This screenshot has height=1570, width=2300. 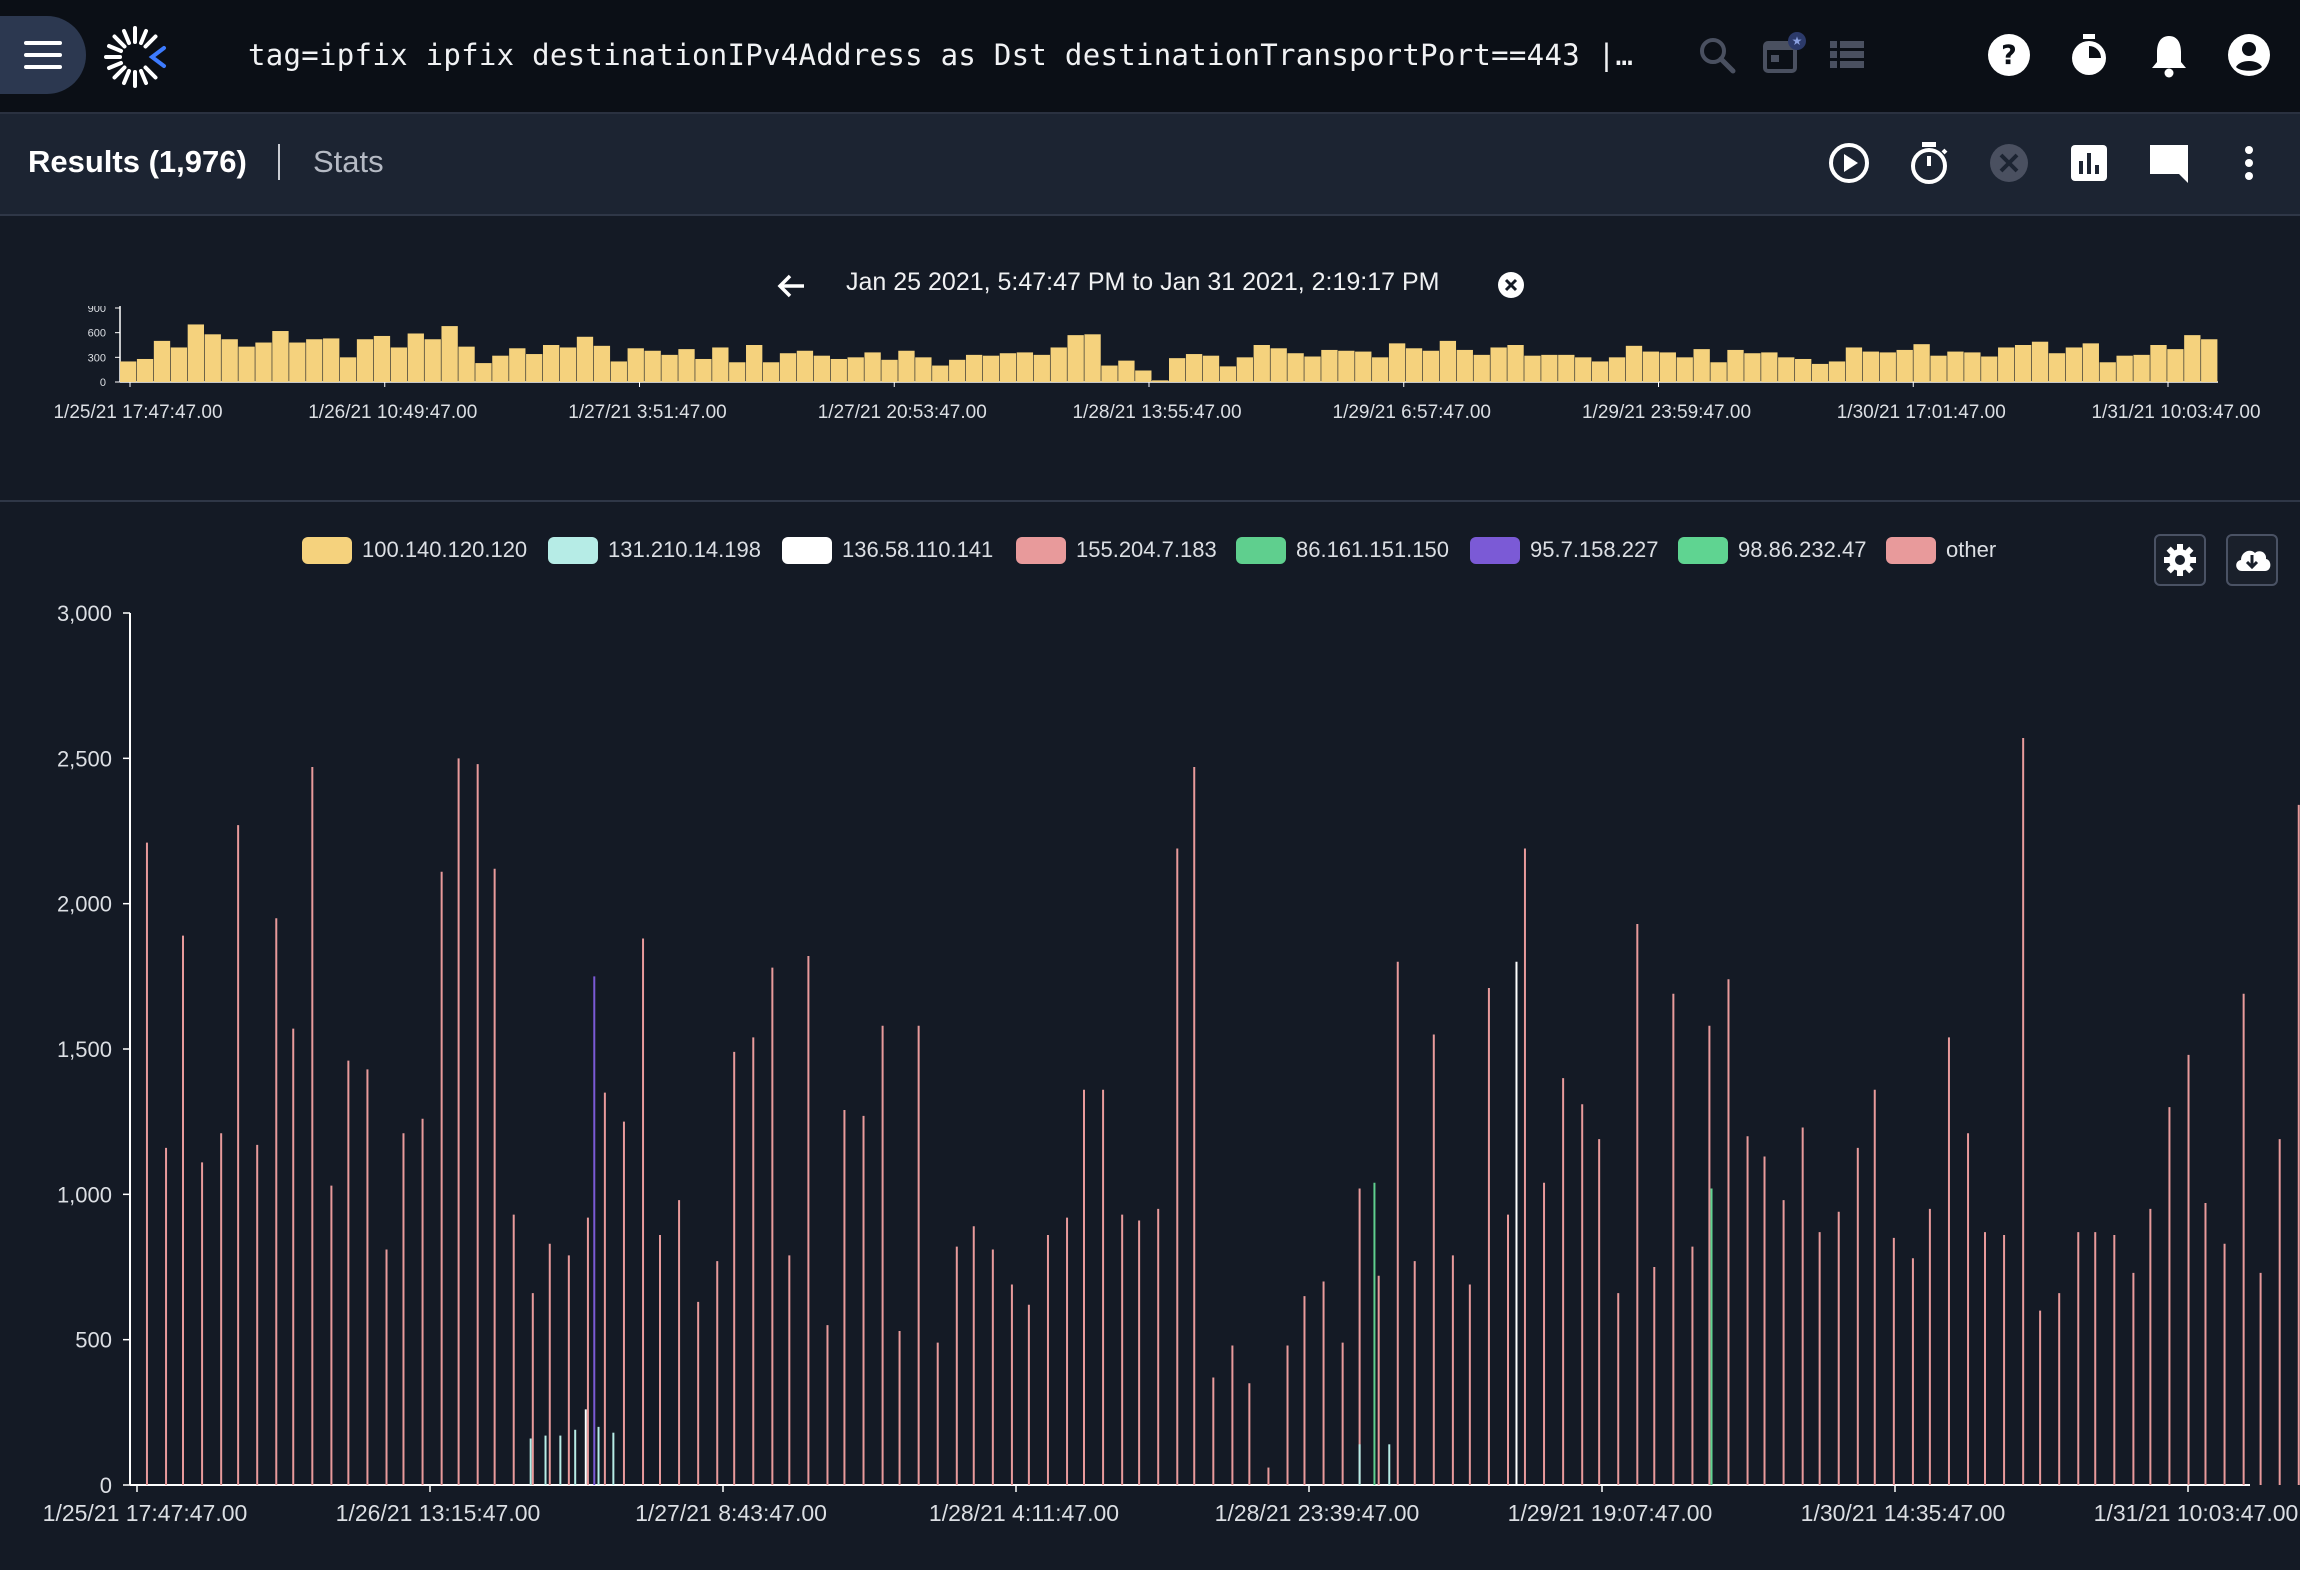 I want to click on calendar-icon: ★, so click(x=1783, y=55).